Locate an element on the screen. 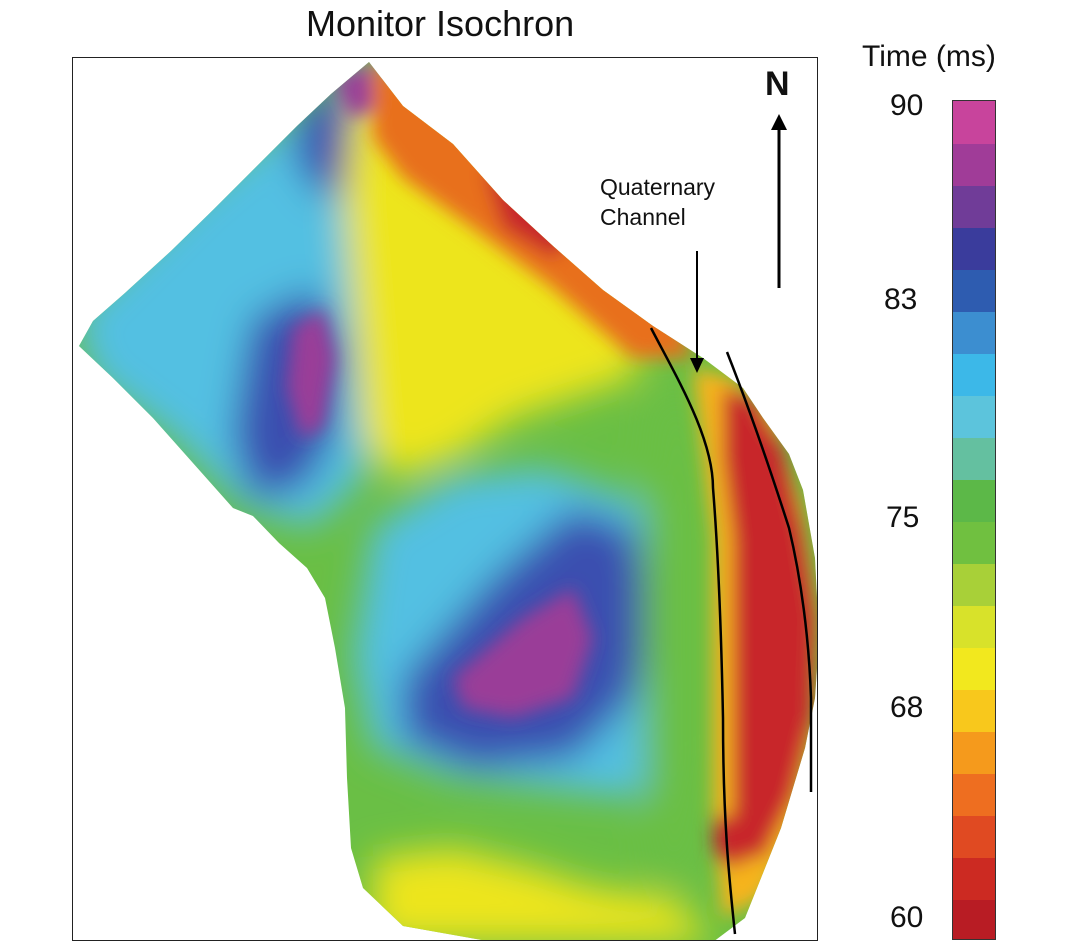  yellow-zone-south is located at coordinates (543, 894).